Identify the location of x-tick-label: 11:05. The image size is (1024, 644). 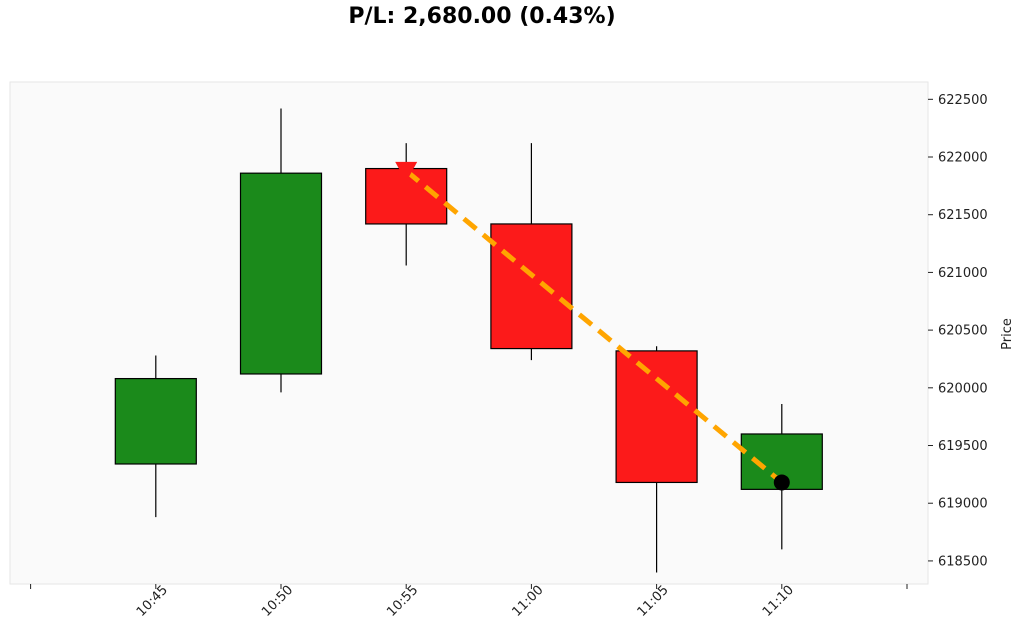
(653, 601).